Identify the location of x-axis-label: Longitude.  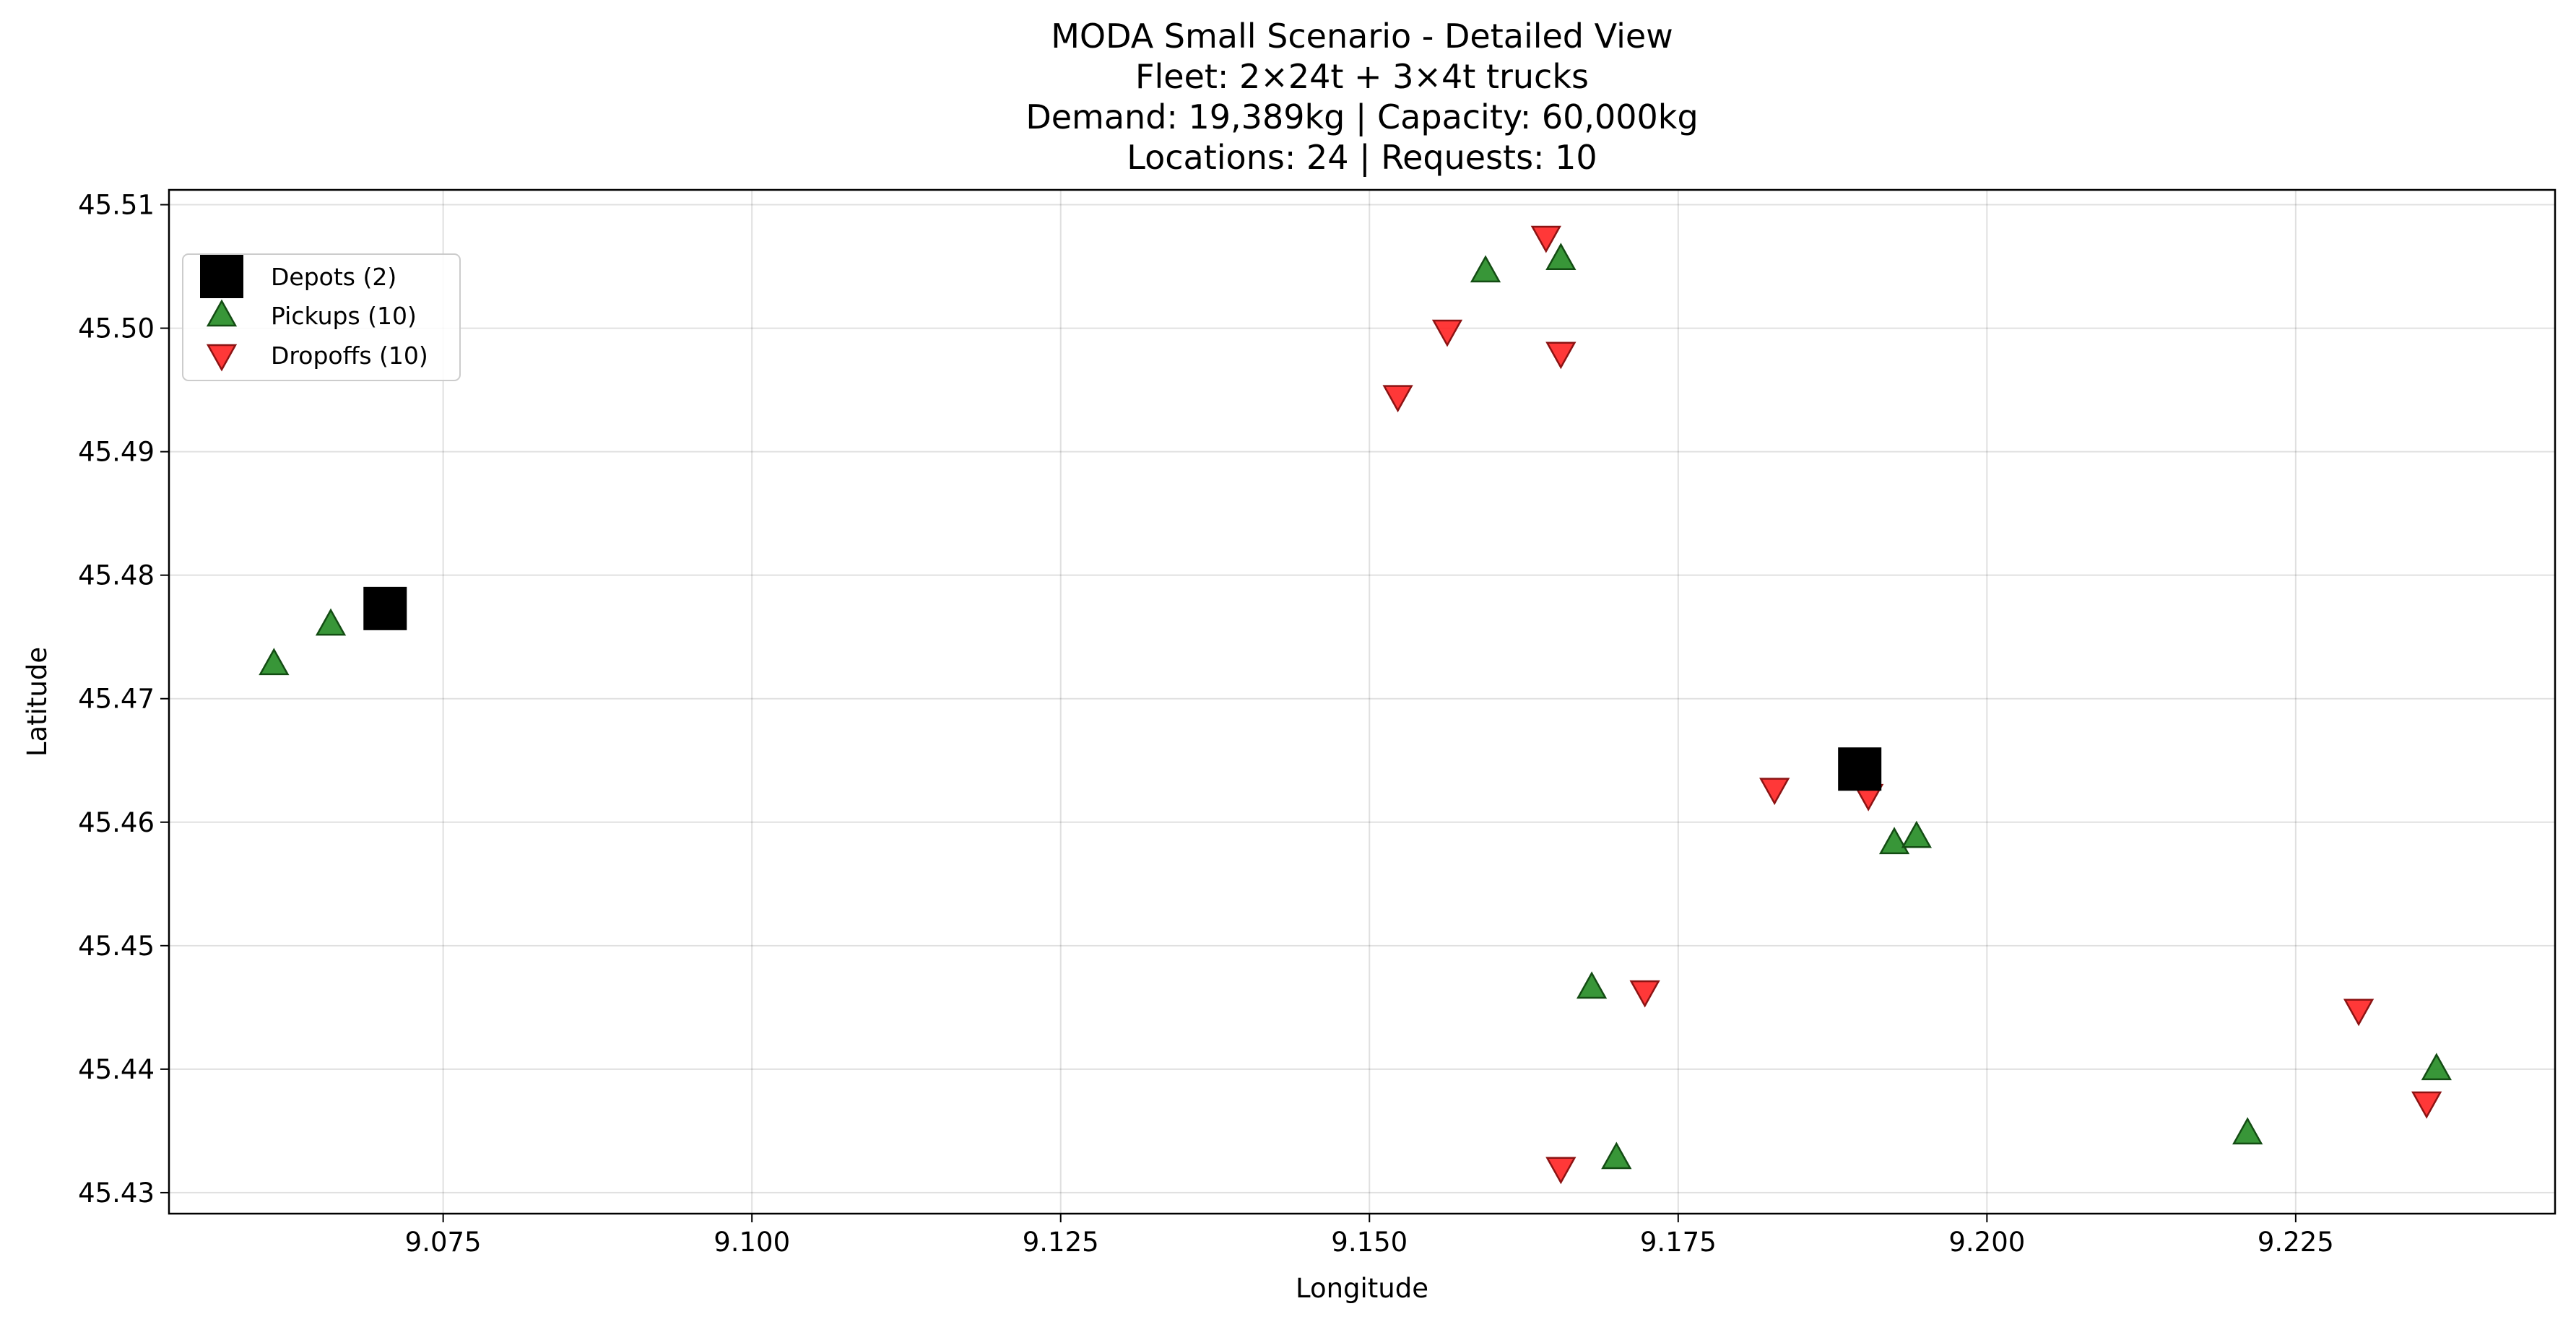
(1362, 1288).